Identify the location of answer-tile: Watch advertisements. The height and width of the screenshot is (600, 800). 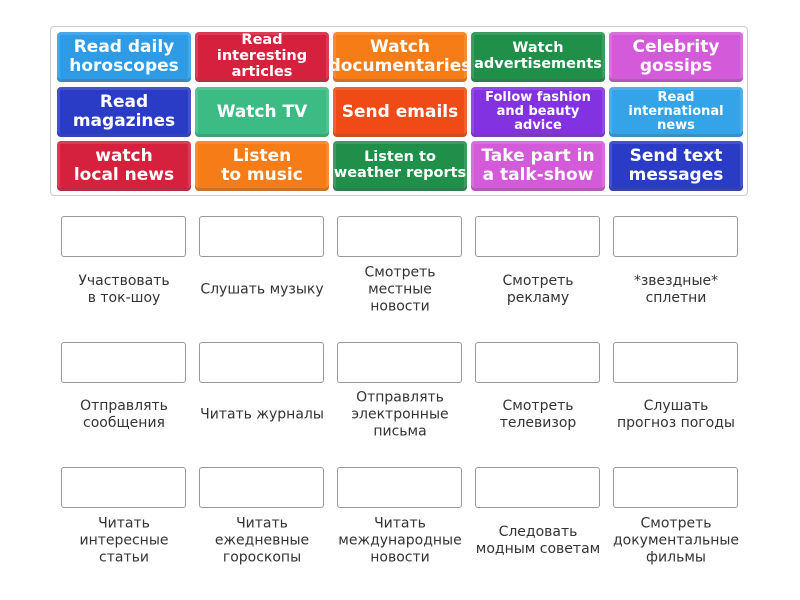
(538, 57).